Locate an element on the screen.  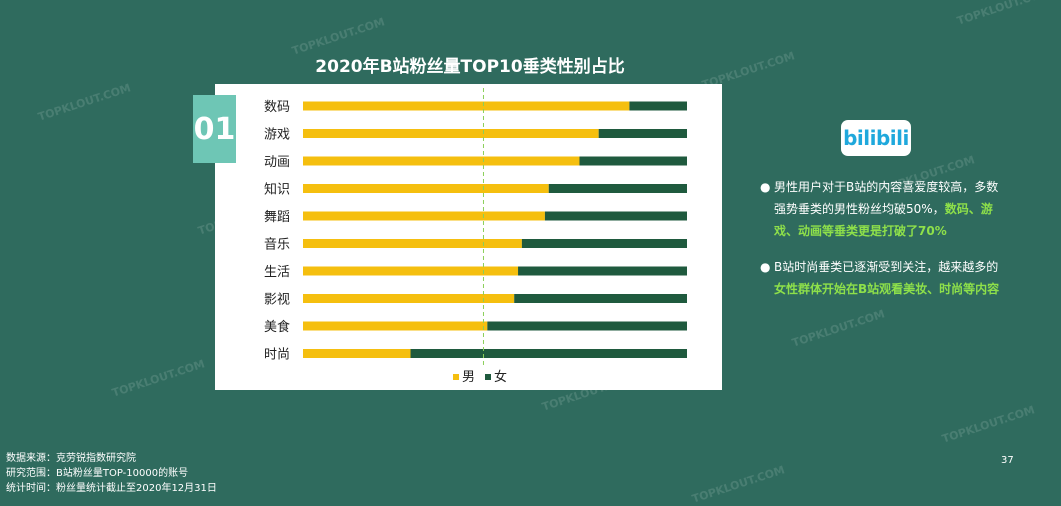
insight-text: 男性用户对于B站的内容喜爱度较高，多数强势垂类的男性粉丝均破50%， is located at coordinates (886, 198).